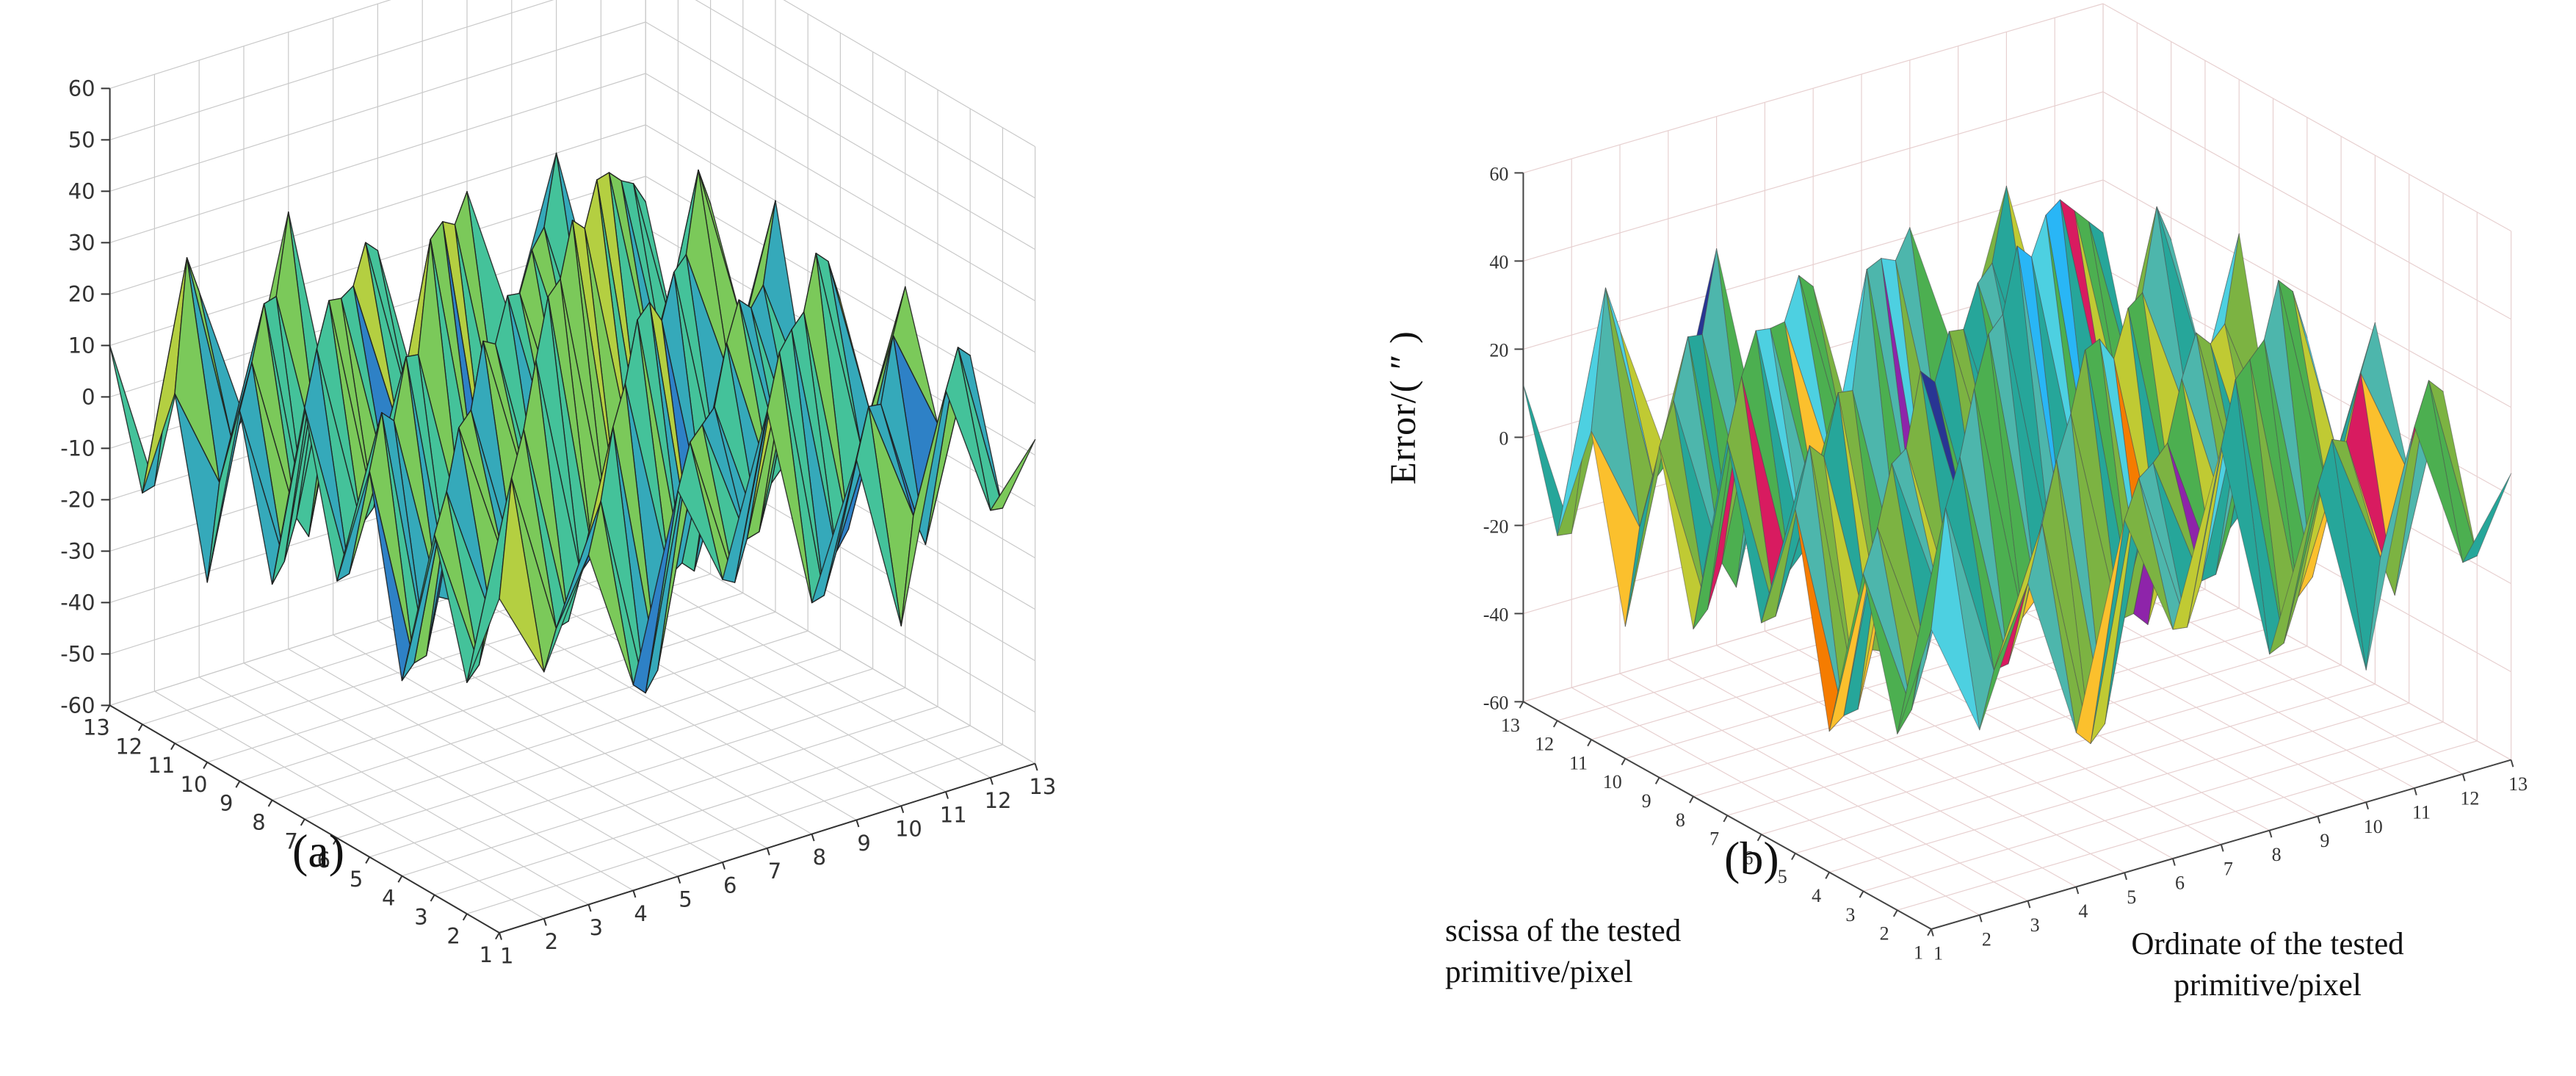  I want to click on y-axis-label-line1: Ordinate of the tested, so click(2267, 944).